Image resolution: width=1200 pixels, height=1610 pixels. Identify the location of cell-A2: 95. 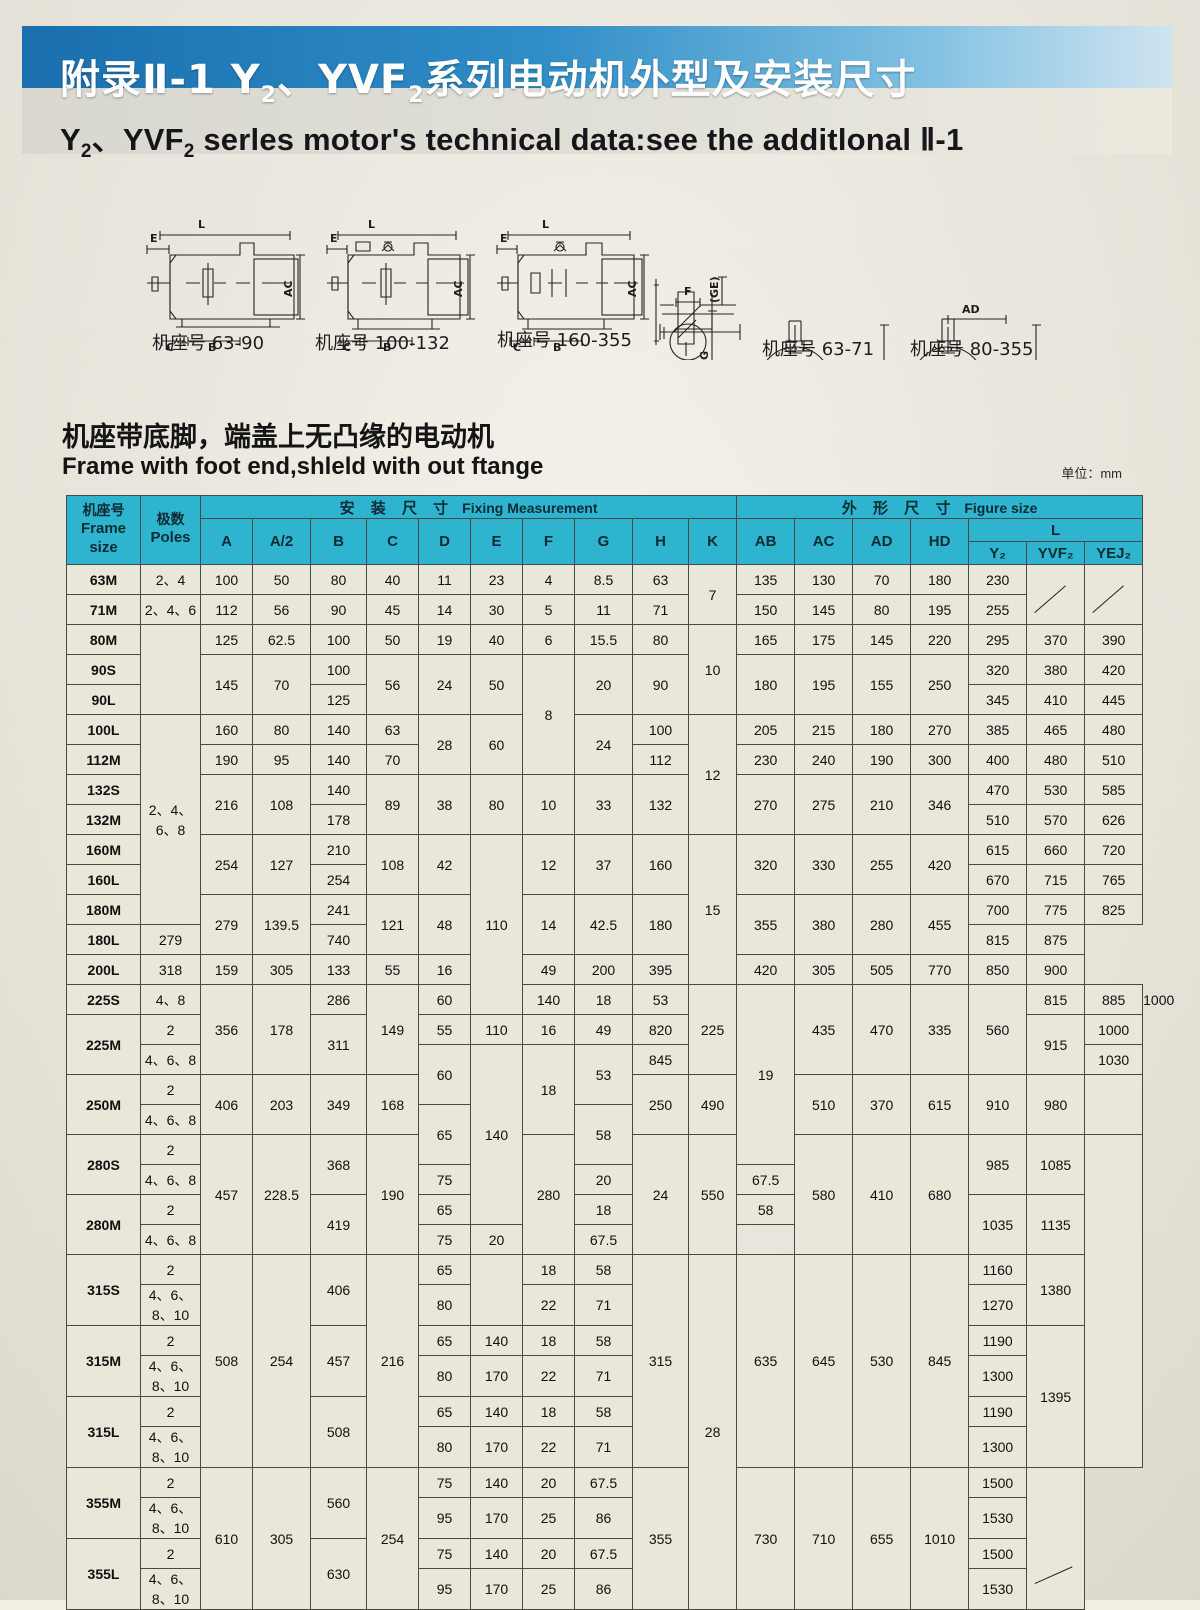
(281, 759).